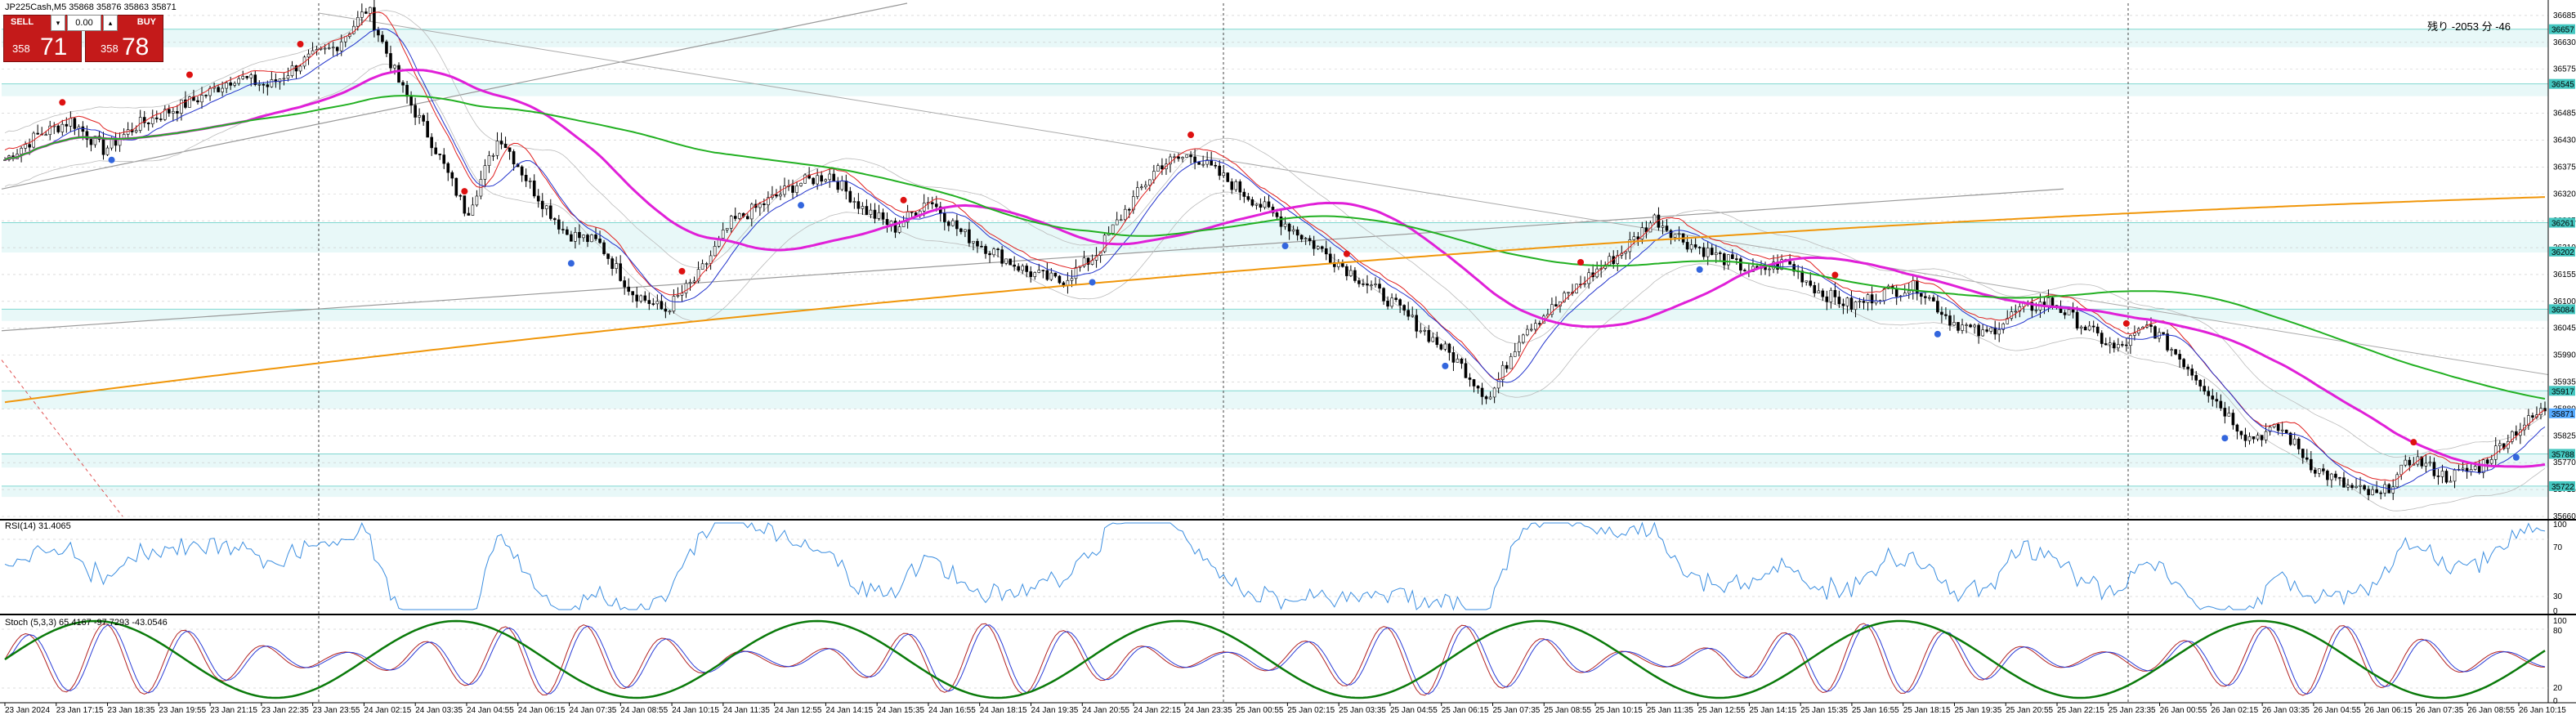 This screenshot has height=715, width=2576. What do you see at coordinates (387, 710) in the screenshot?
I see `time-tick-7: 24 Jan 02:15` at bounding box center [387, 710].